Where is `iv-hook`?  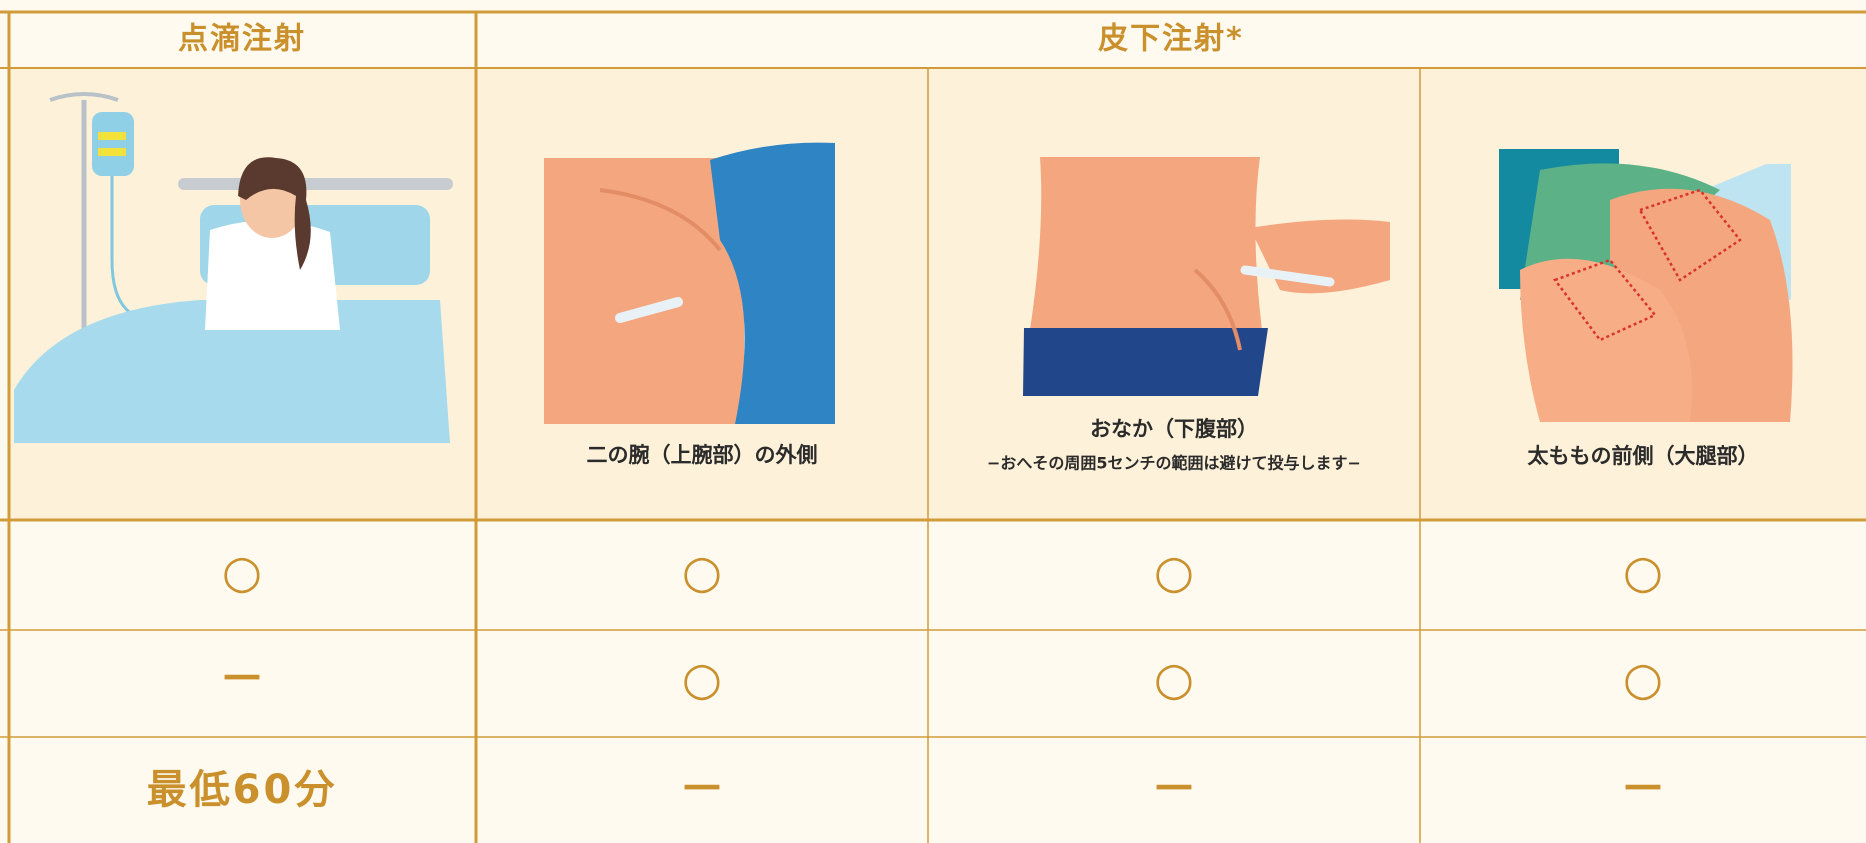 iv-hook is located at coordinates (84, 97).